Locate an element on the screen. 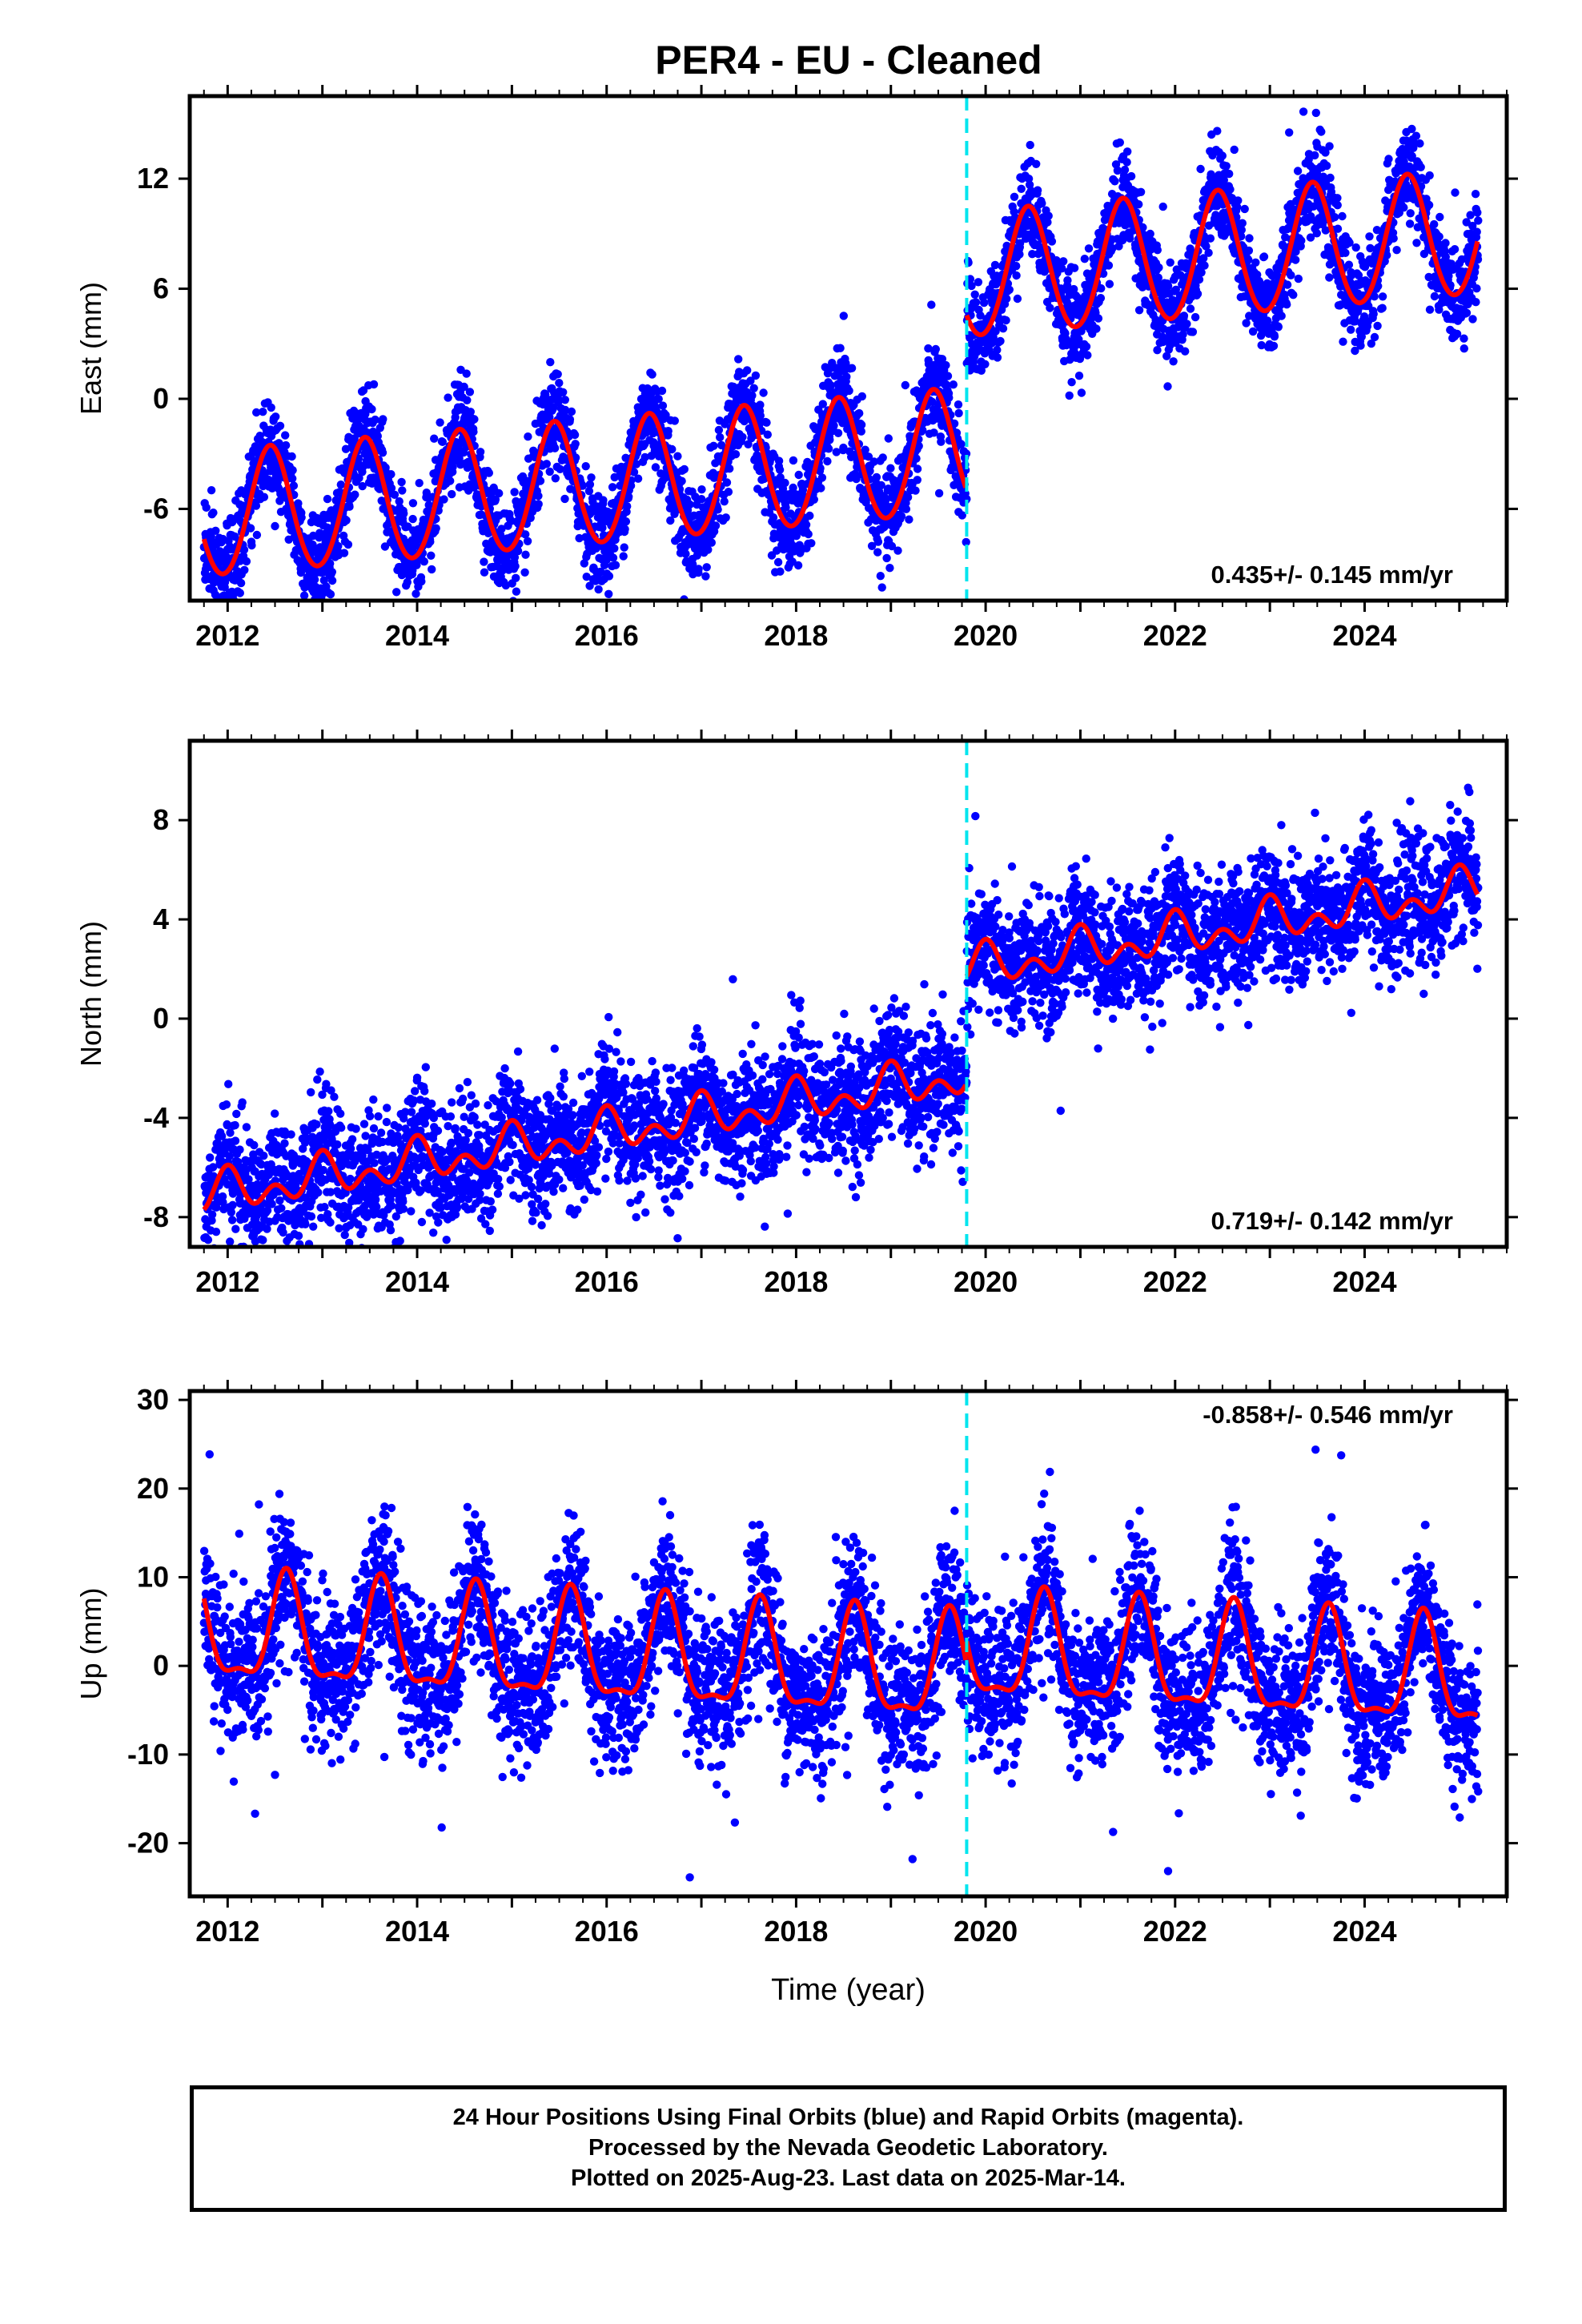 The image size is (1582, 2324). data-point-outlier is located at coordinates (1163, 206).